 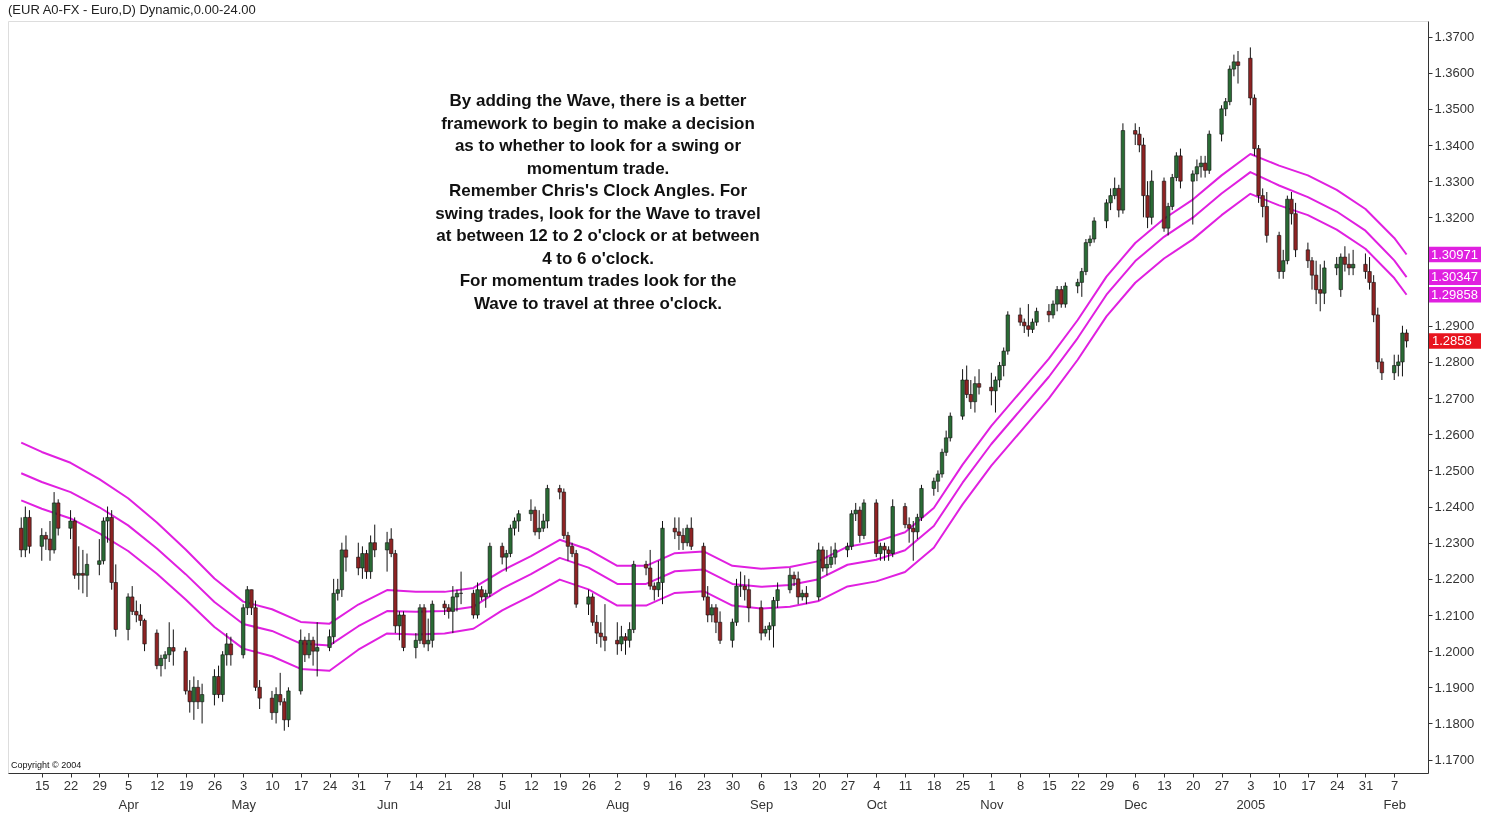 I want to click on x-tick-label: 8, so click(x=1021, y=785).